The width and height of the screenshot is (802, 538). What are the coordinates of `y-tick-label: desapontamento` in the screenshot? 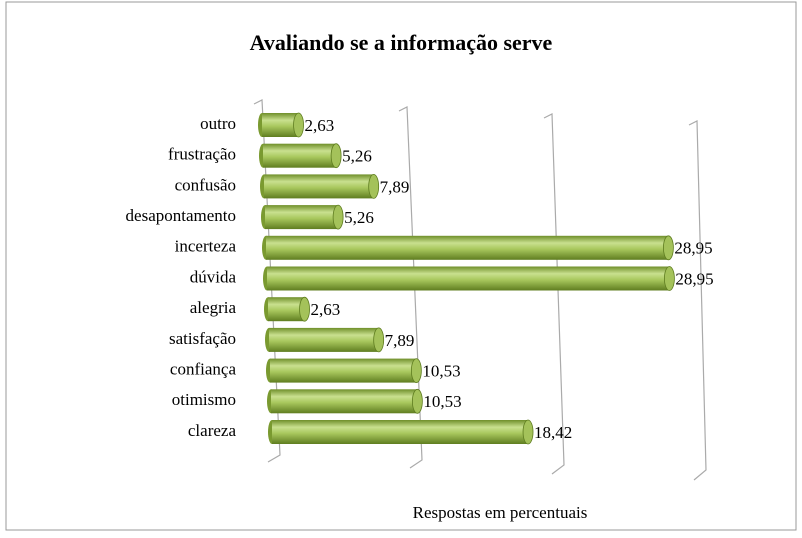 It's located at (181, 215).